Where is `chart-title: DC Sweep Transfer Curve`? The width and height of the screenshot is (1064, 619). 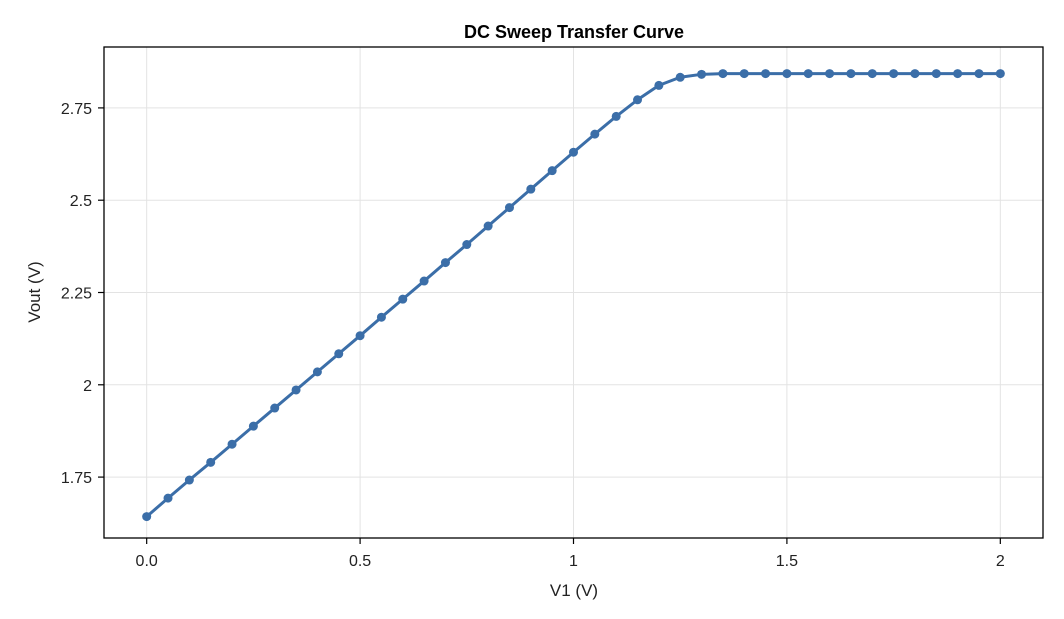
chart-title: DC Sweep Transfer Curve is located at coordinates (574, 32).